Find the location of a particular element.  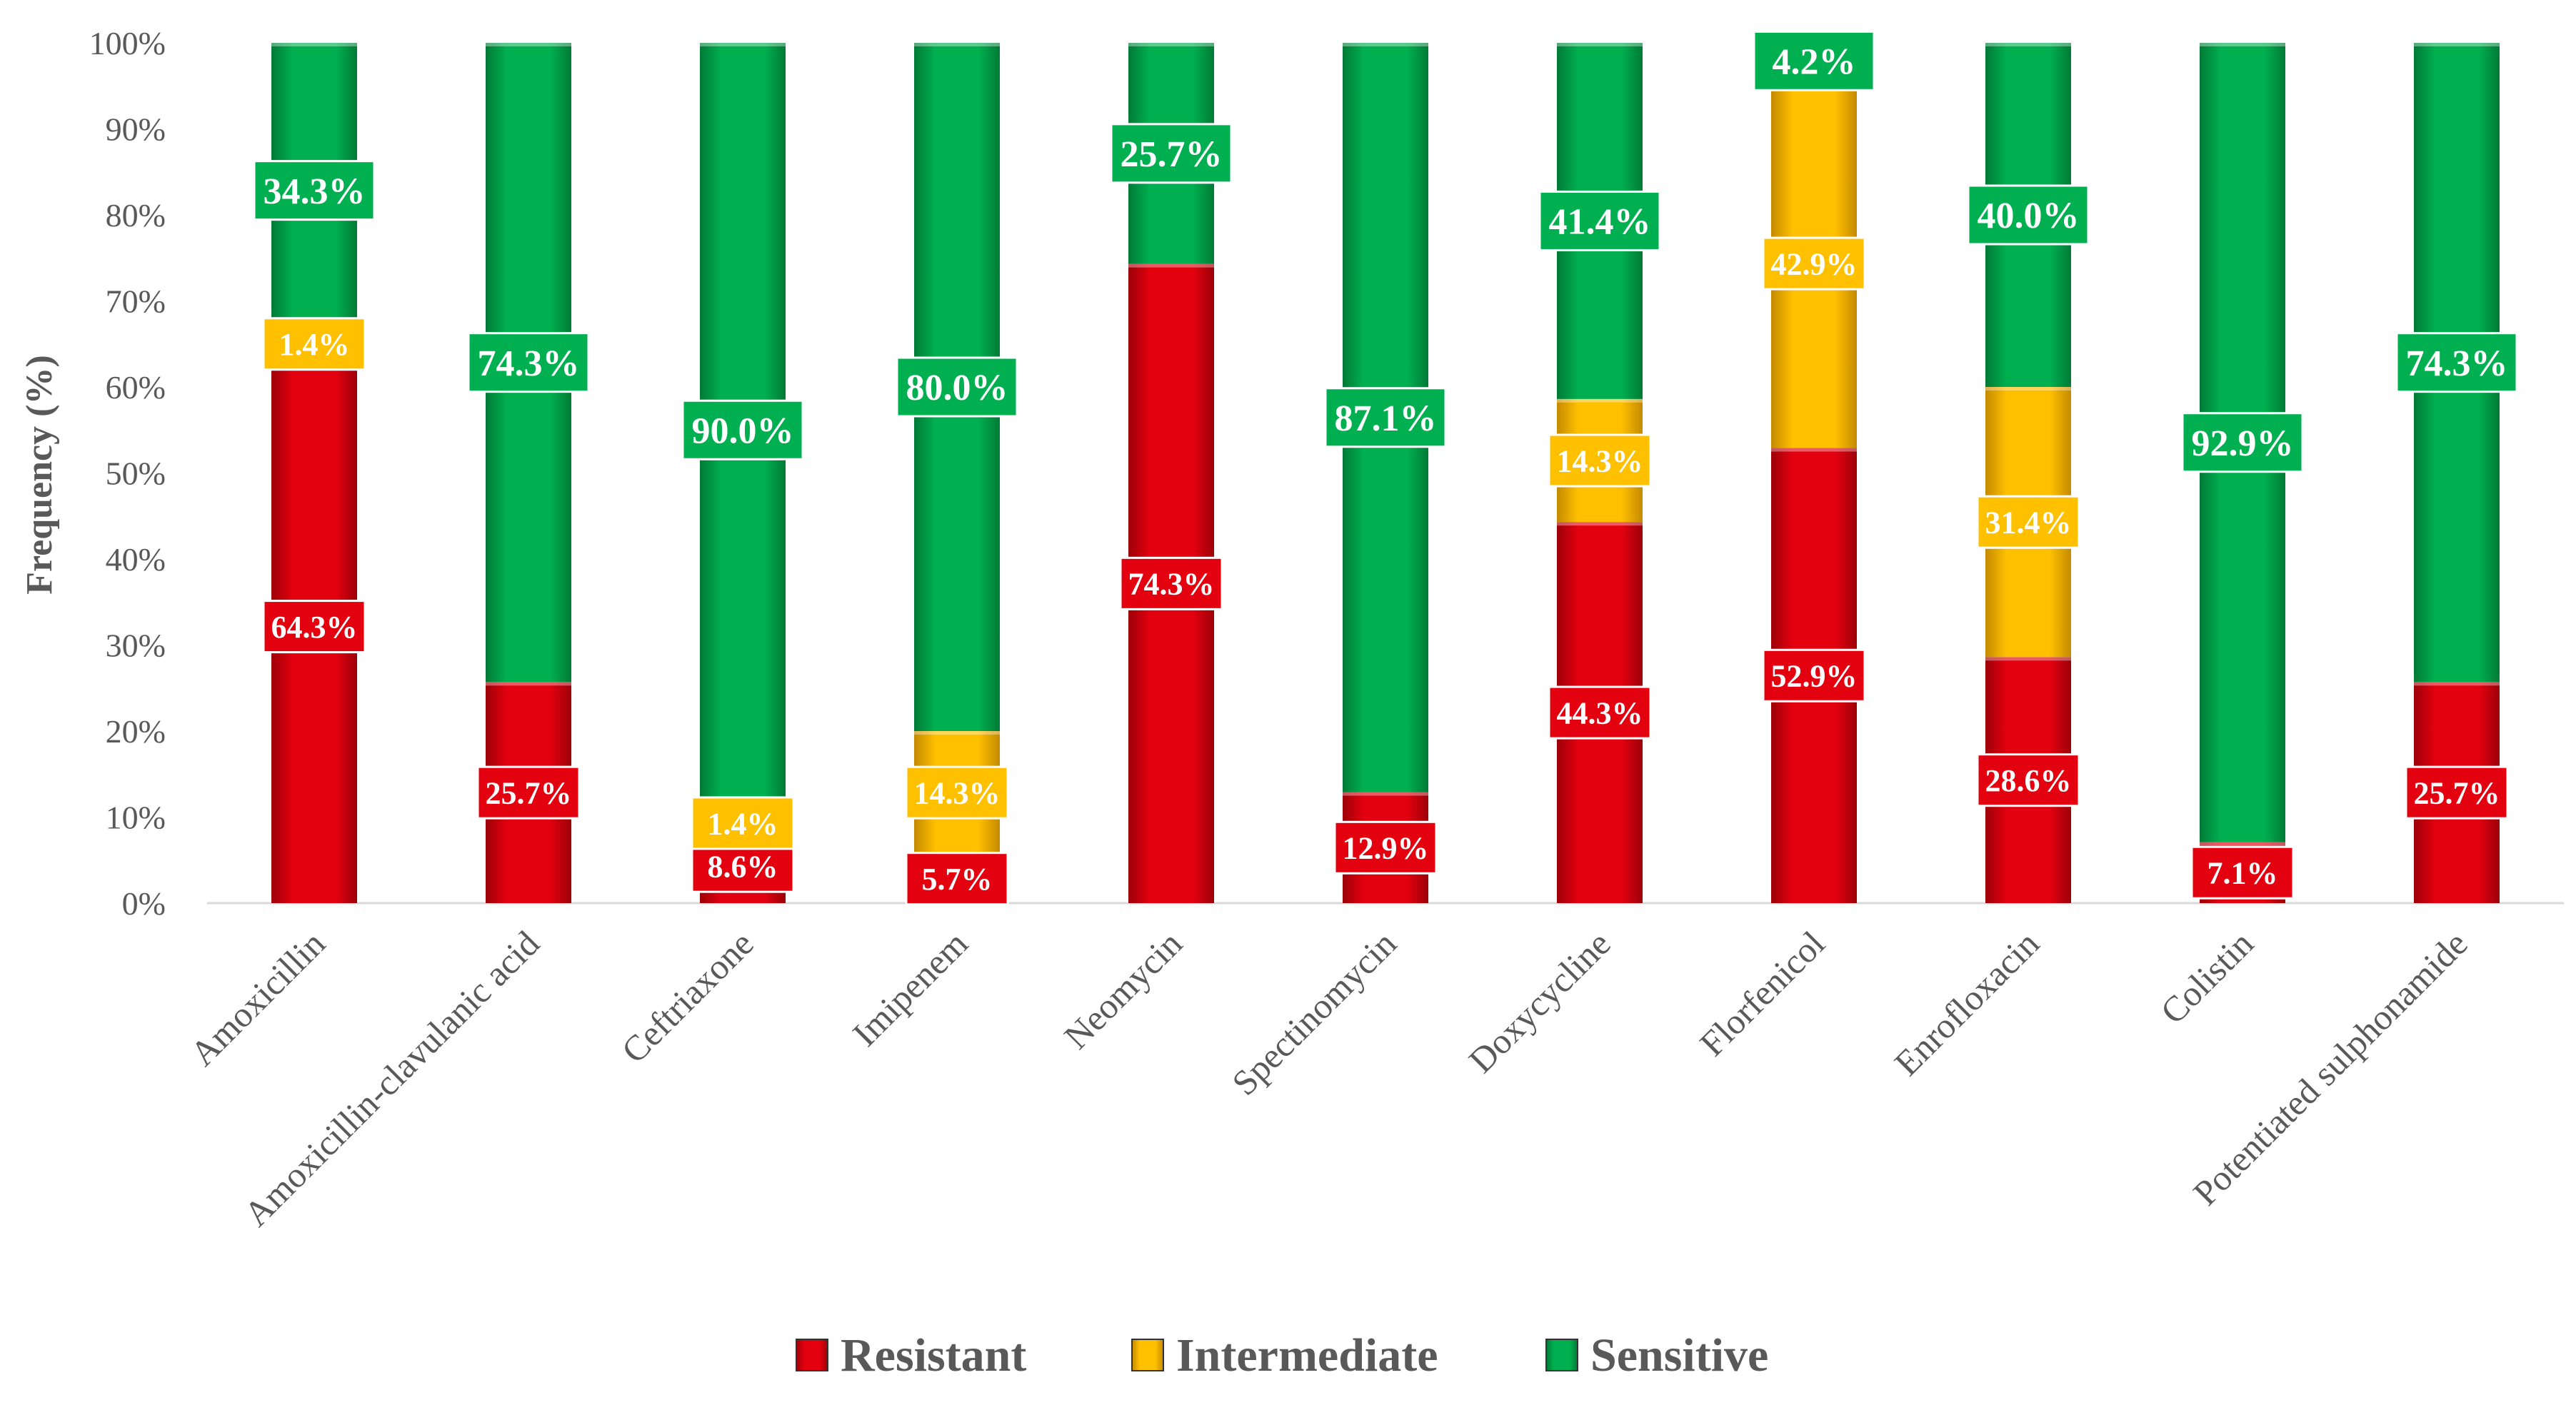

y-tick-label: 100% is located at coordinates (127, 43).